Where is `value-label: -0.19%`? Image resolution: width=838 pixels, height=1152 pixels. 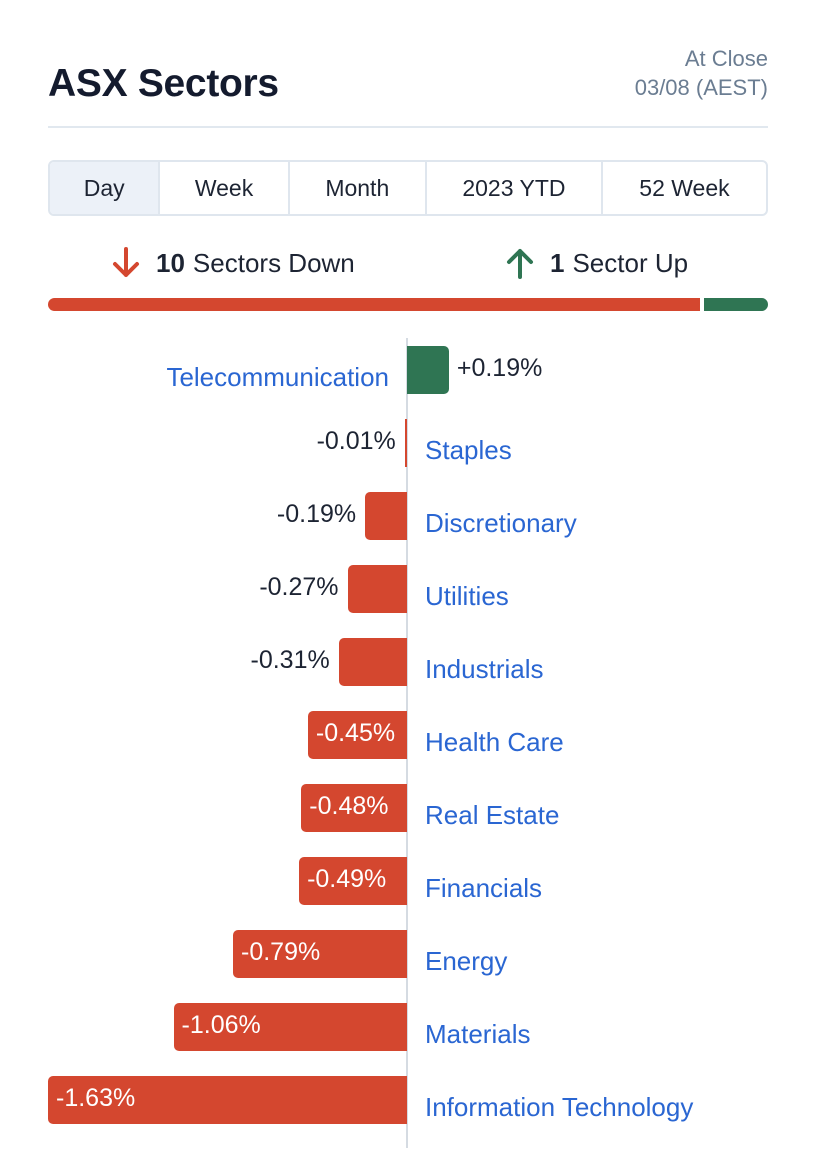 value-label: -0.19% is located at coordinates (316, 514).